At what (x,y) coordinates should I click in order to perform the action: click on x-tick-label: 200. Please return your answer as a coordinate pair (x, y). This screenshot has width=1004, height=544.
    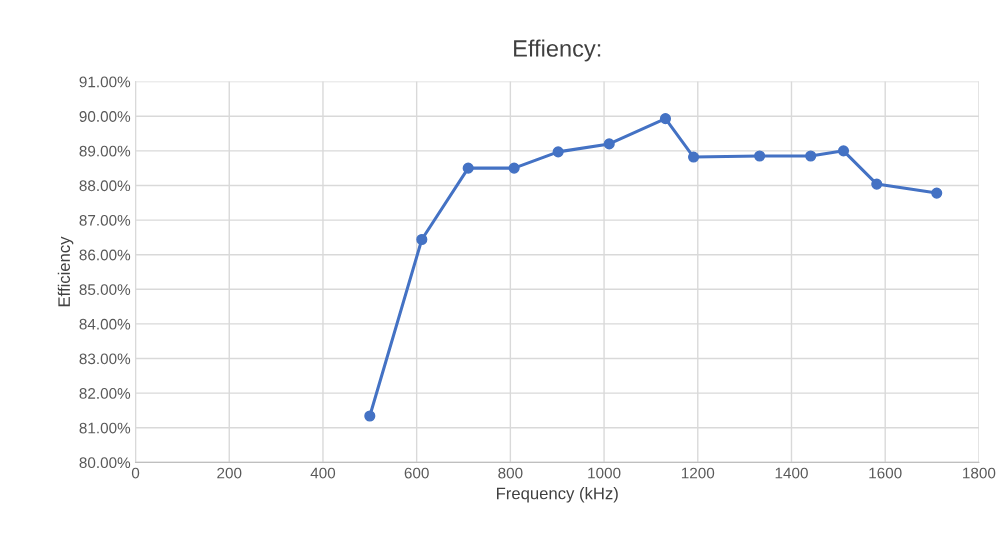
    Looking at the image, I should click on (229, 473).